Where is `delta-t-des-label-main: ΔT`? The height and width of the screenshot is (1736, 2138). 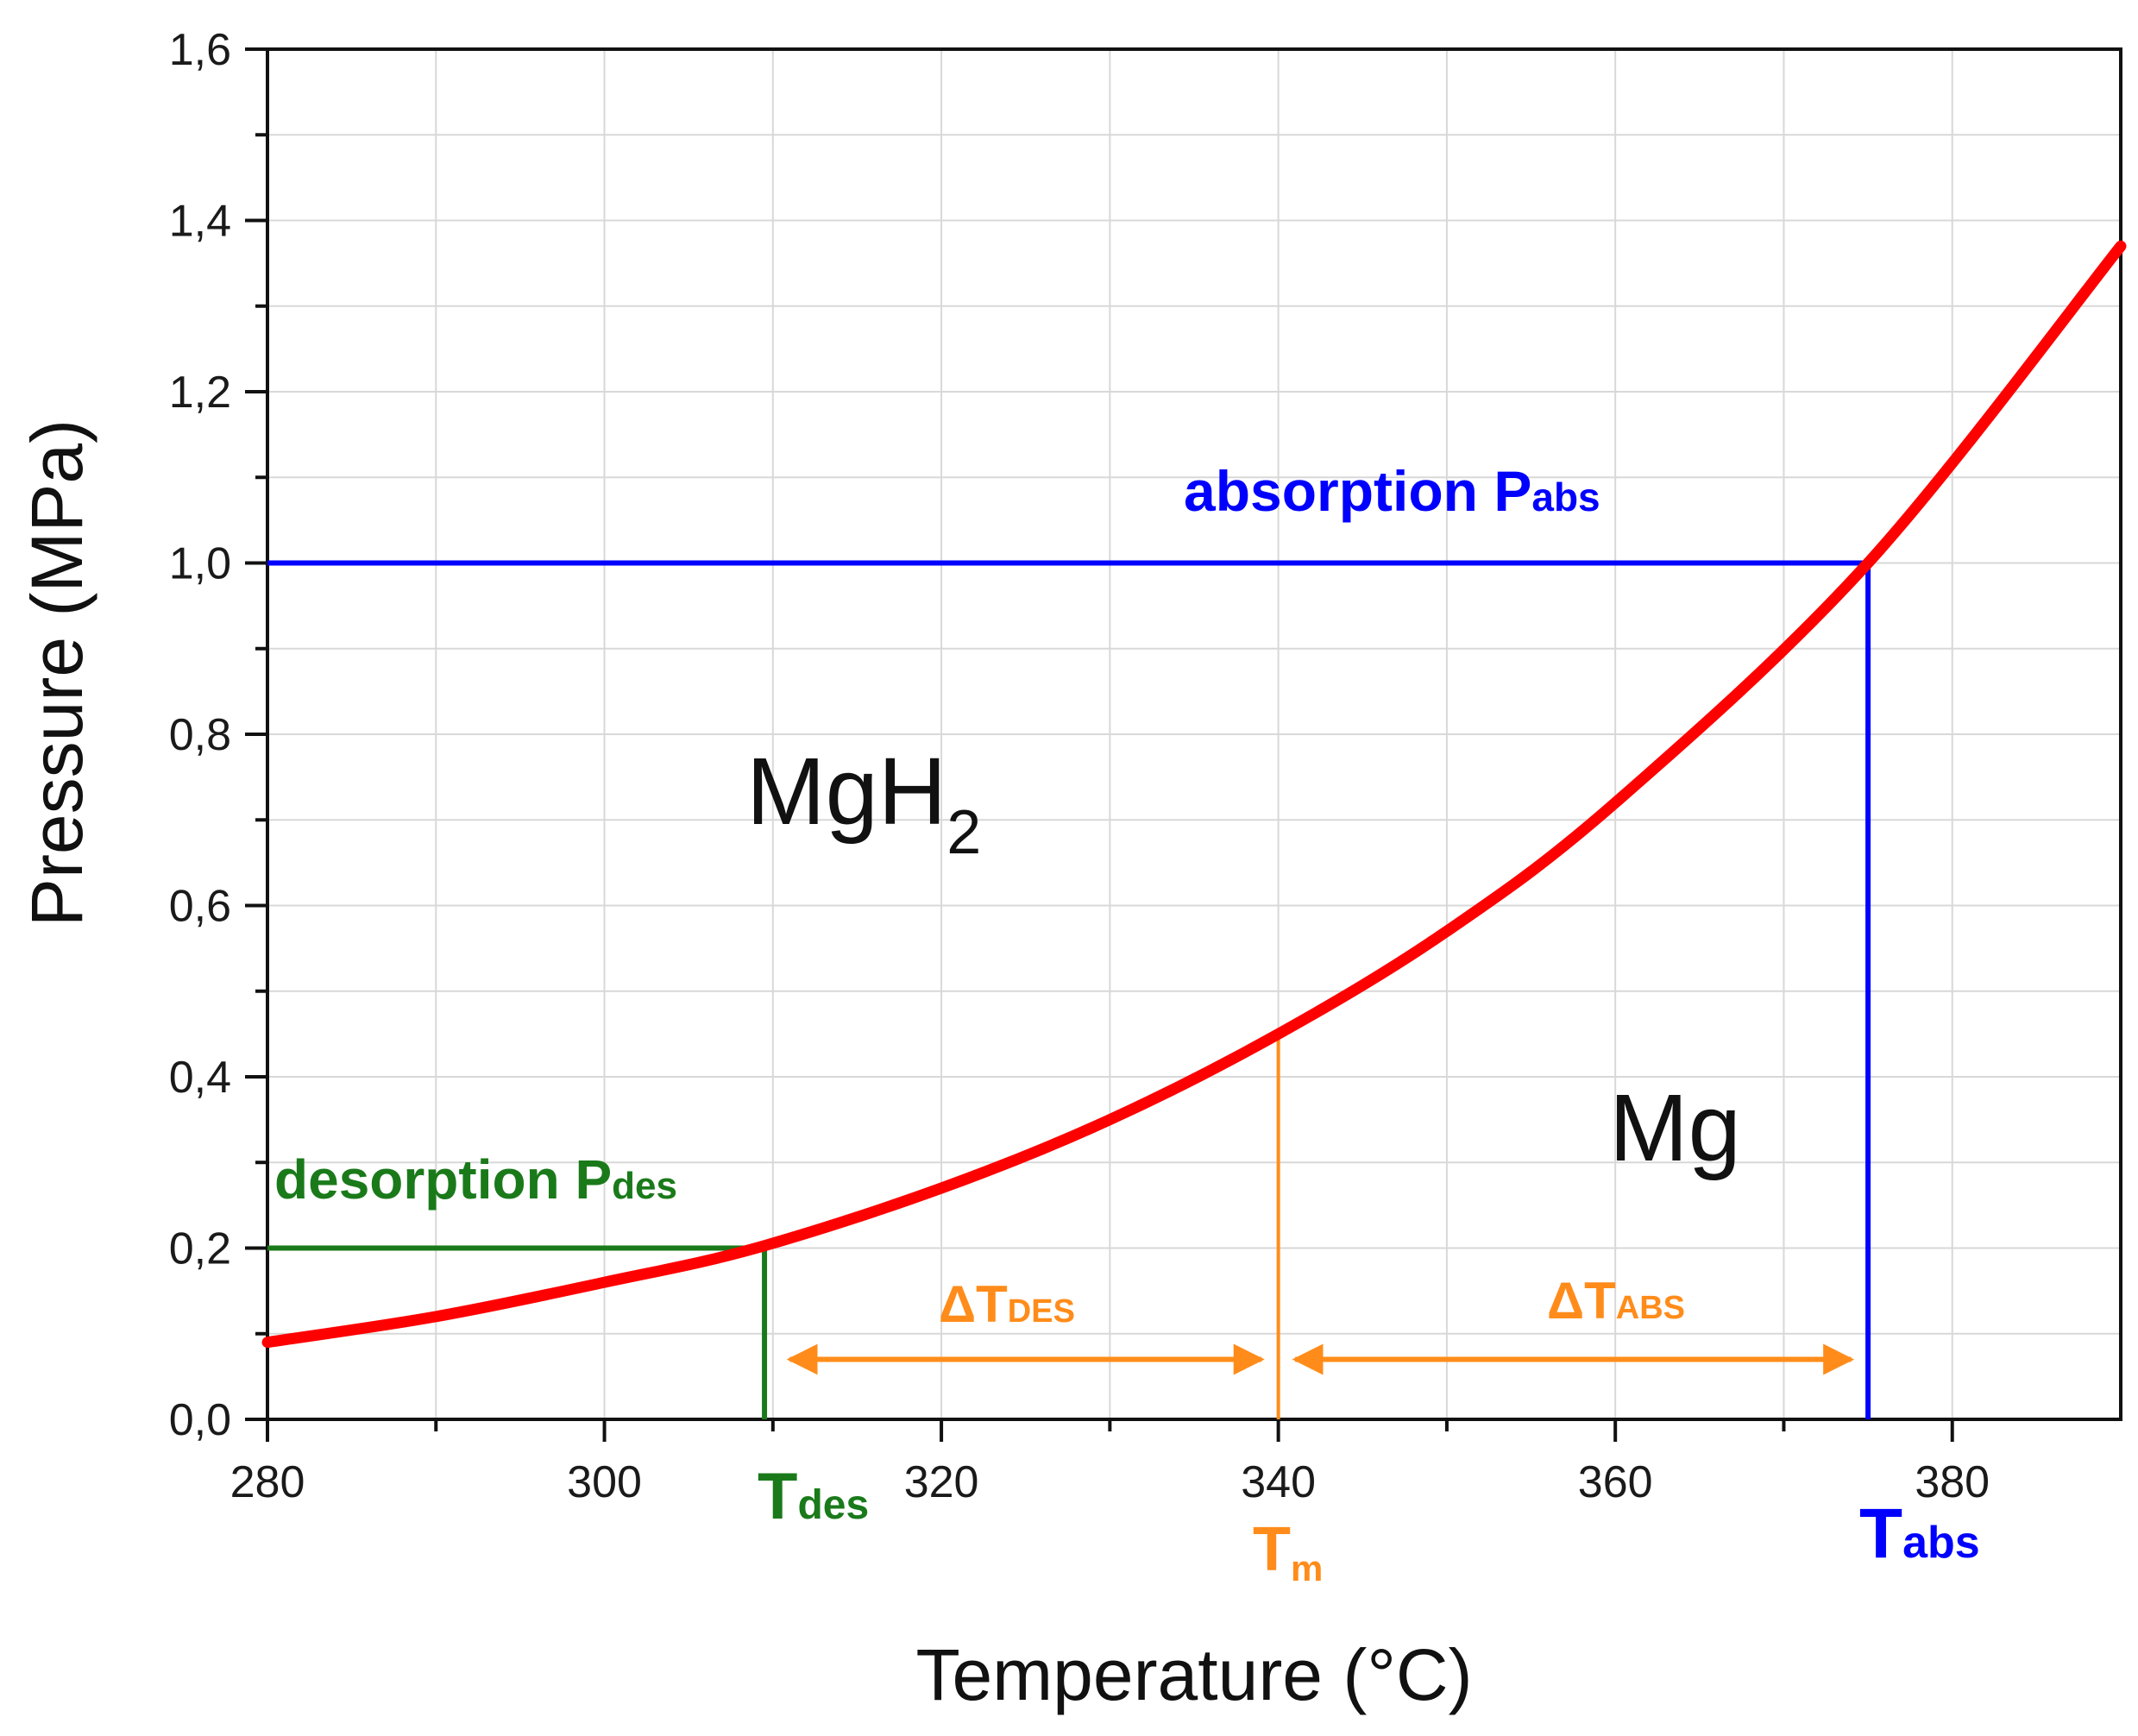 delta-t-des-label-main: ΔT is located at coordinates (973, 1304).